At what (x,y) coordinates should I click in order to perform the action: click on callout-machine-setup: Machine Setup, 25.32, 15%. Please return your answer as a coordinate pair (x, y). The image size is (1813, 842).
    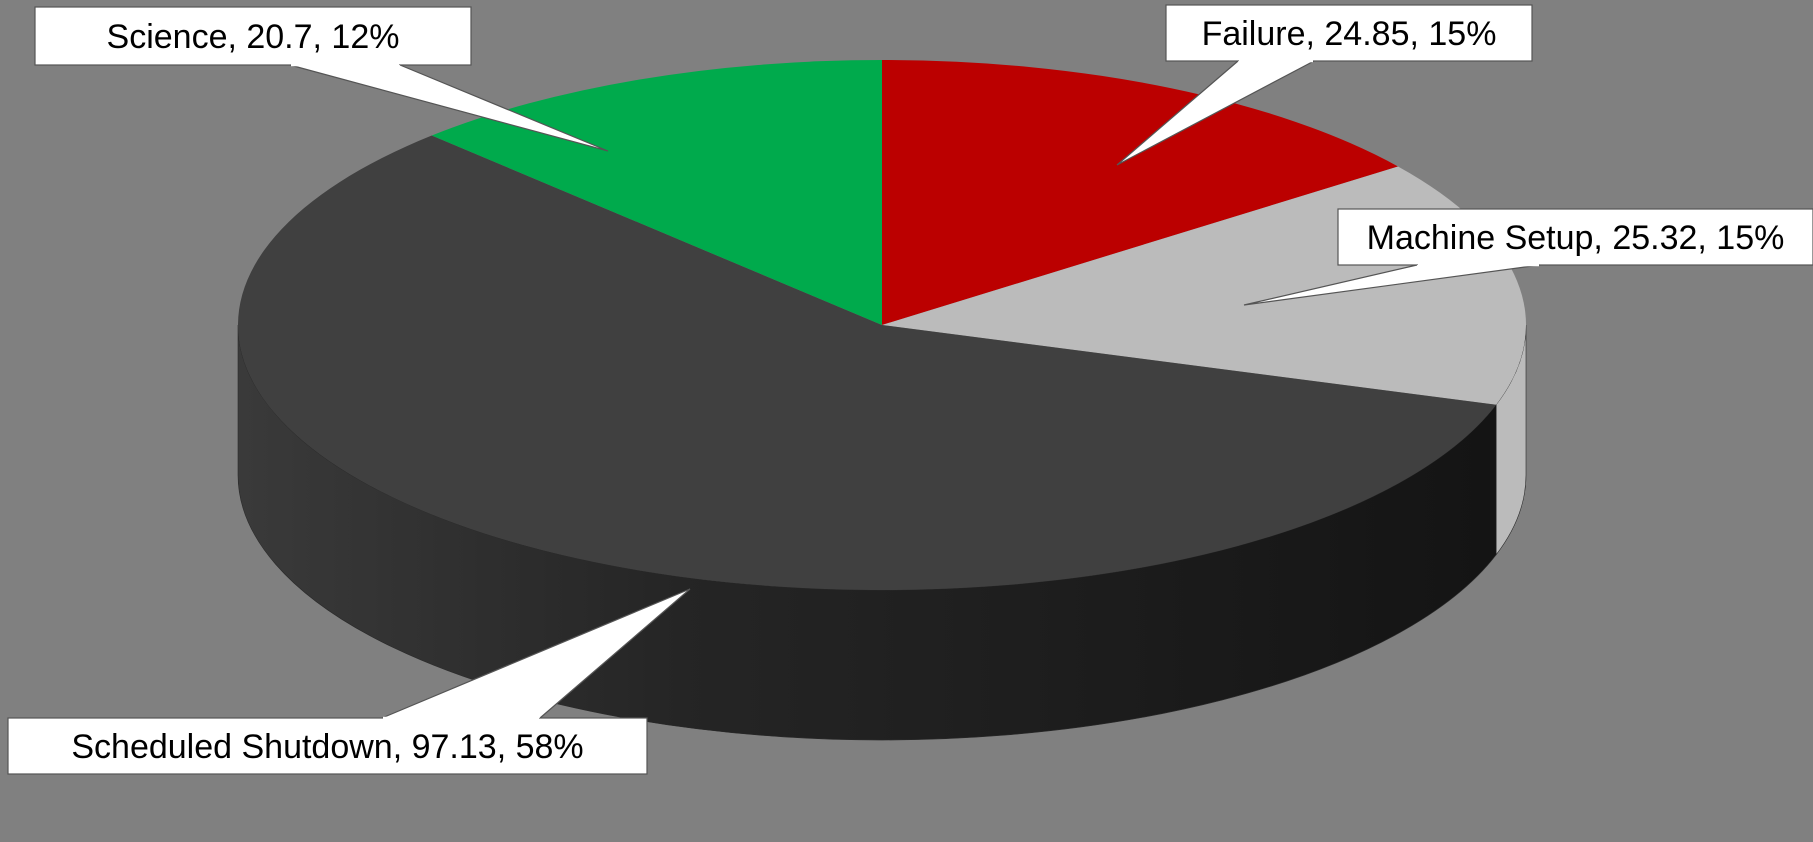
    Looking at the image, I should click on (1528, 257).